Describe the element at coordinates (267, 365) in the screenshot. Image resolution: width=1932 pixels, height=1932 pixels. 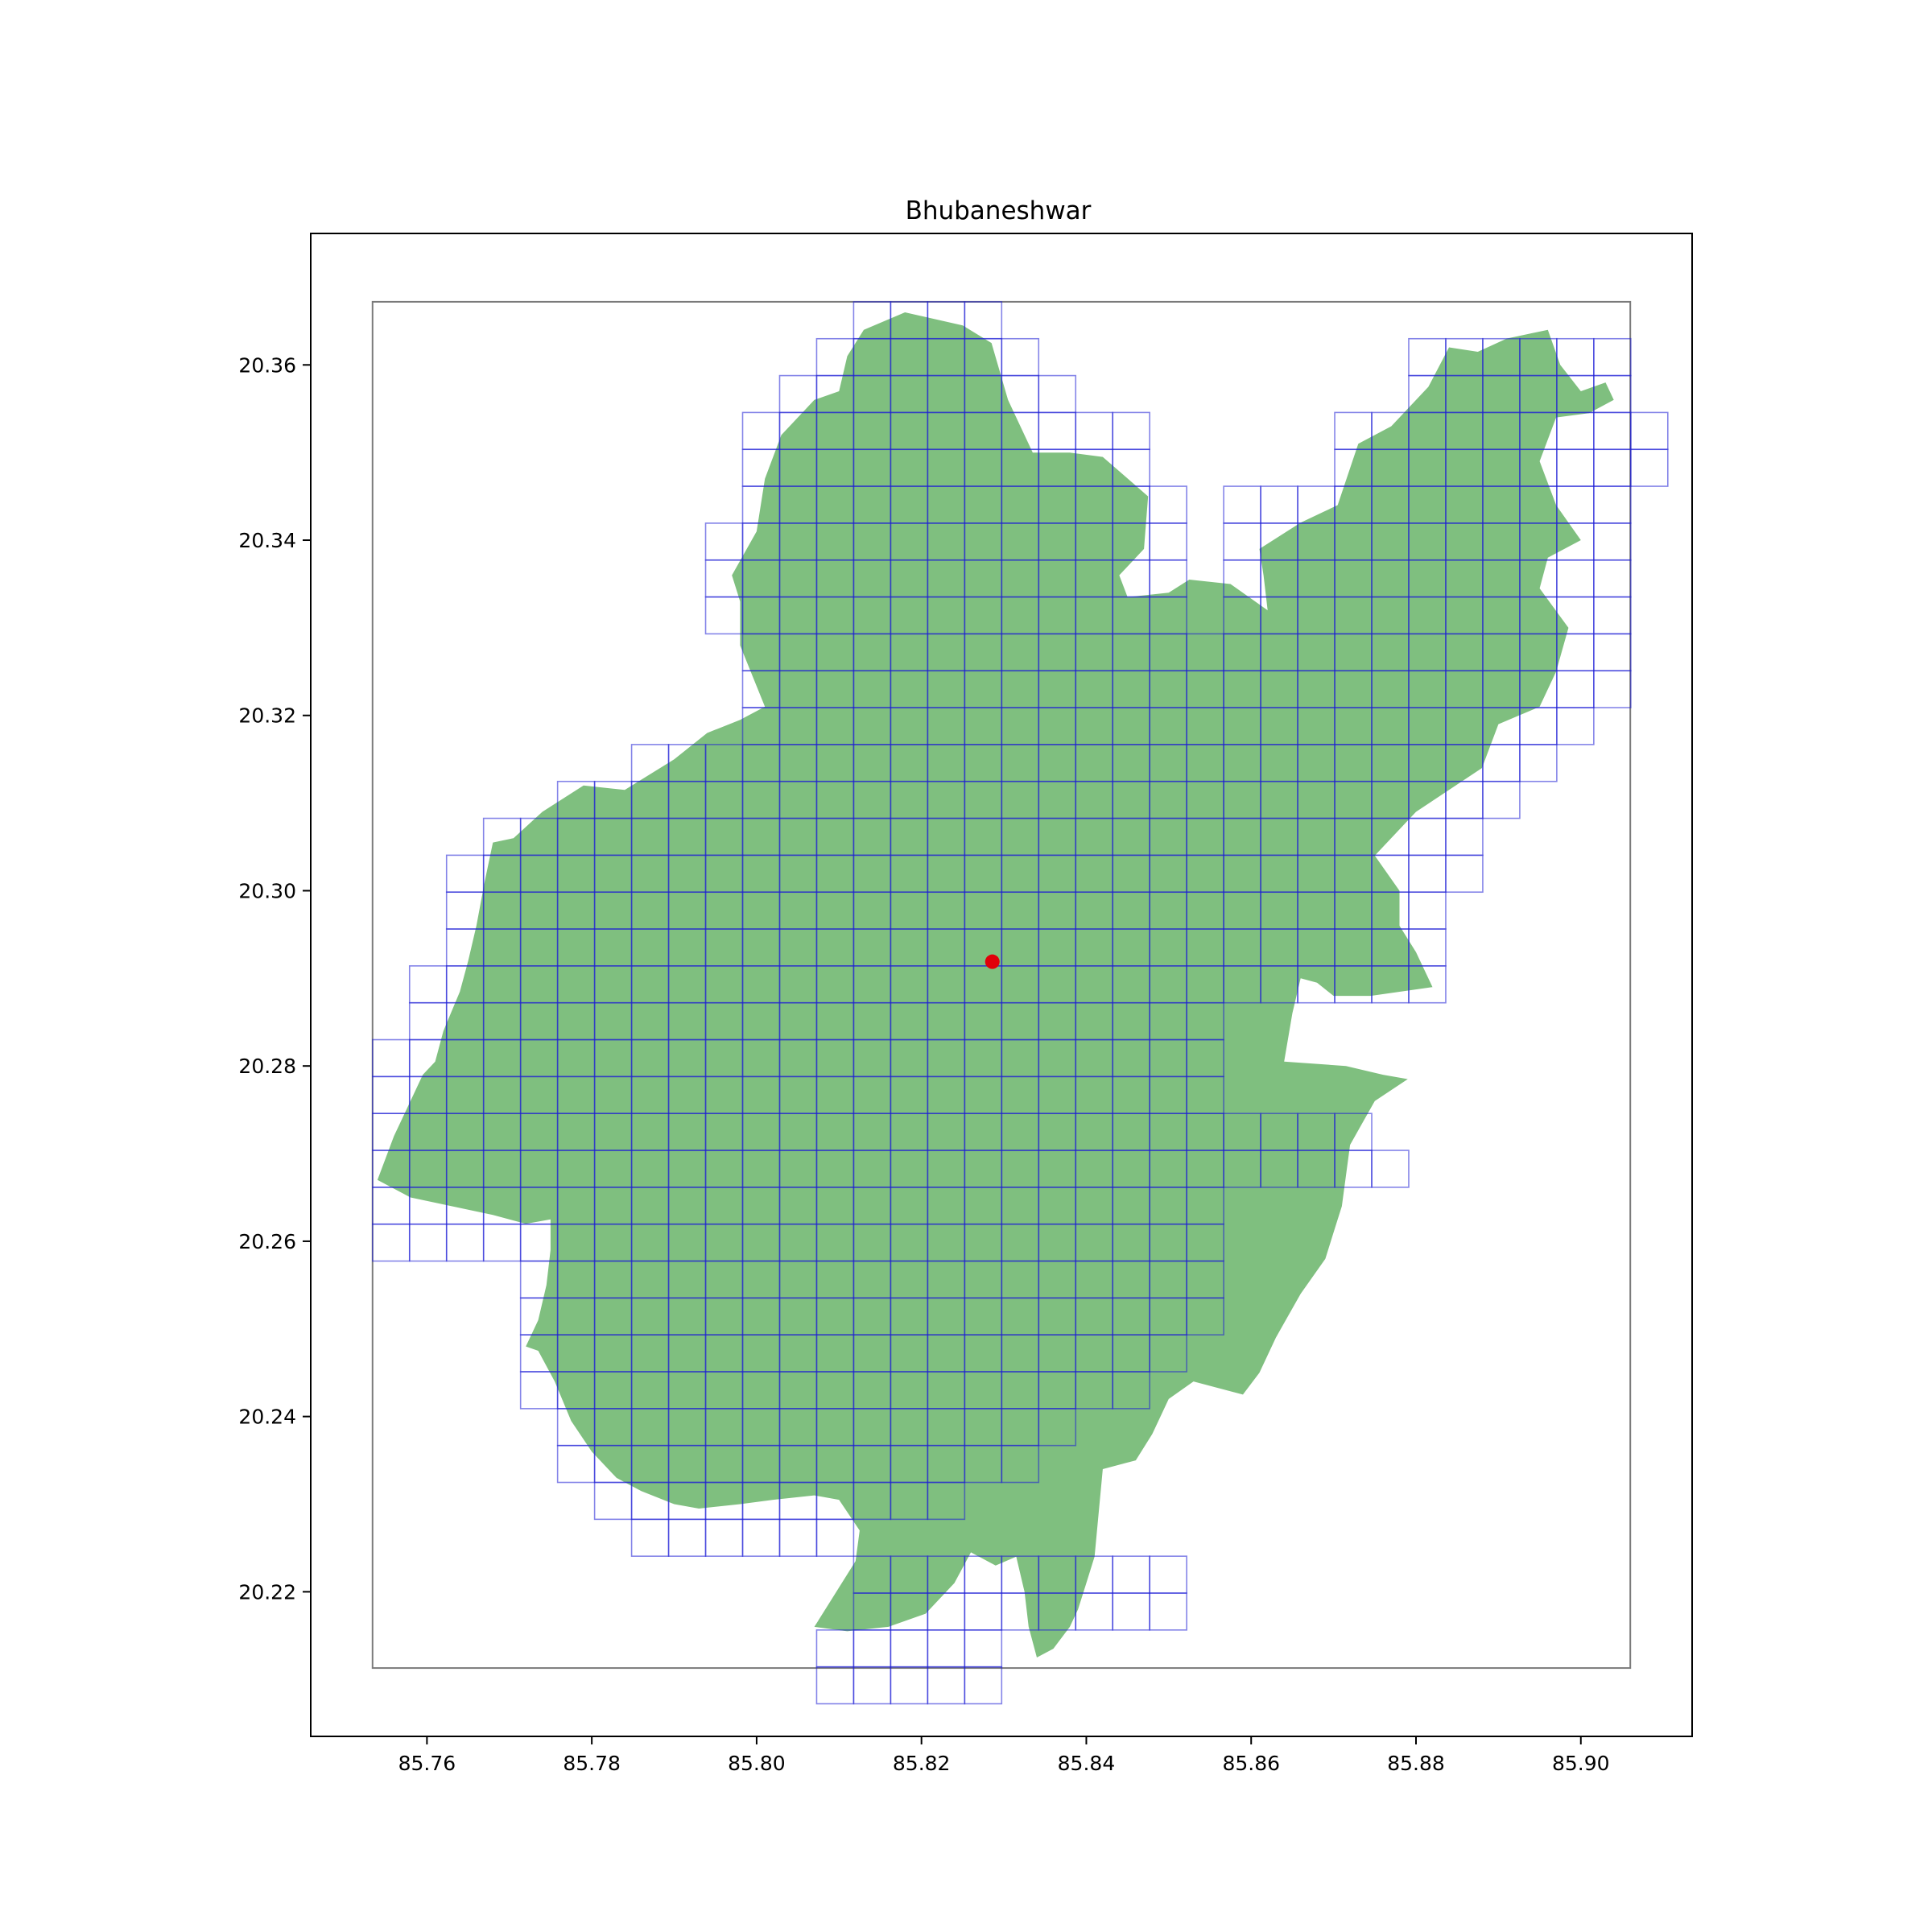
I see `y-tick-label: 20.36` at that location.